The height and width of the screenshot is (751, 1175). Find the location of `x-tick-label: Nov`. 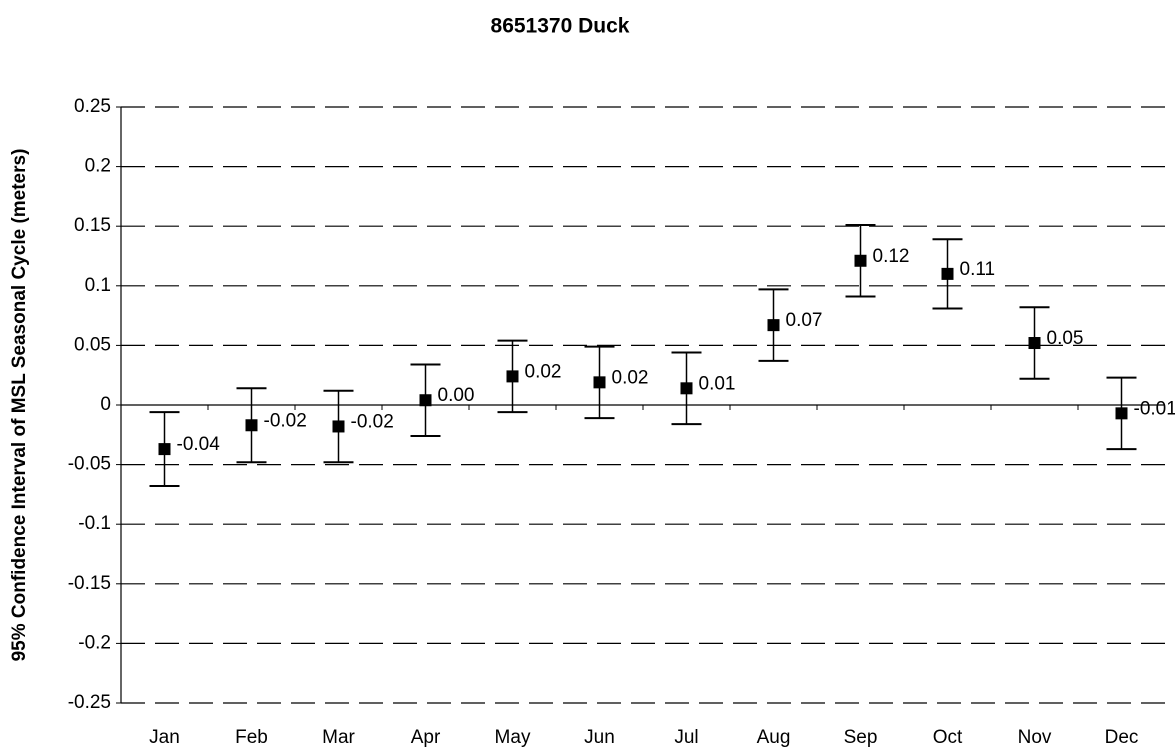

x-tick-label: Nov is located at coordinates (1035, 737).